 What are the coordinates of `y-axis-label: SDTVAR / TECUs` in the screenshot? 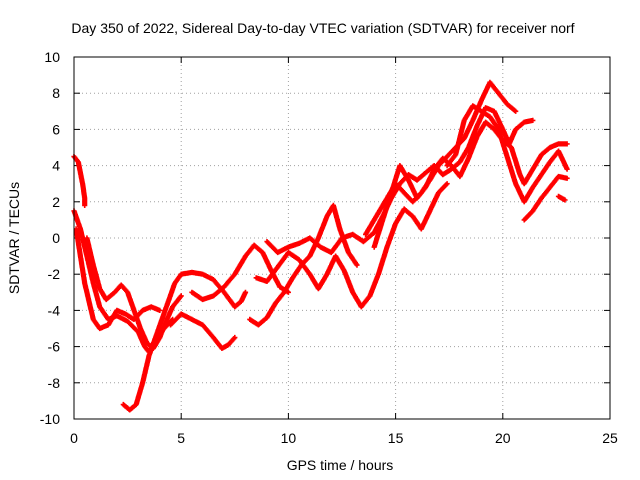 It's located at (14, 238).